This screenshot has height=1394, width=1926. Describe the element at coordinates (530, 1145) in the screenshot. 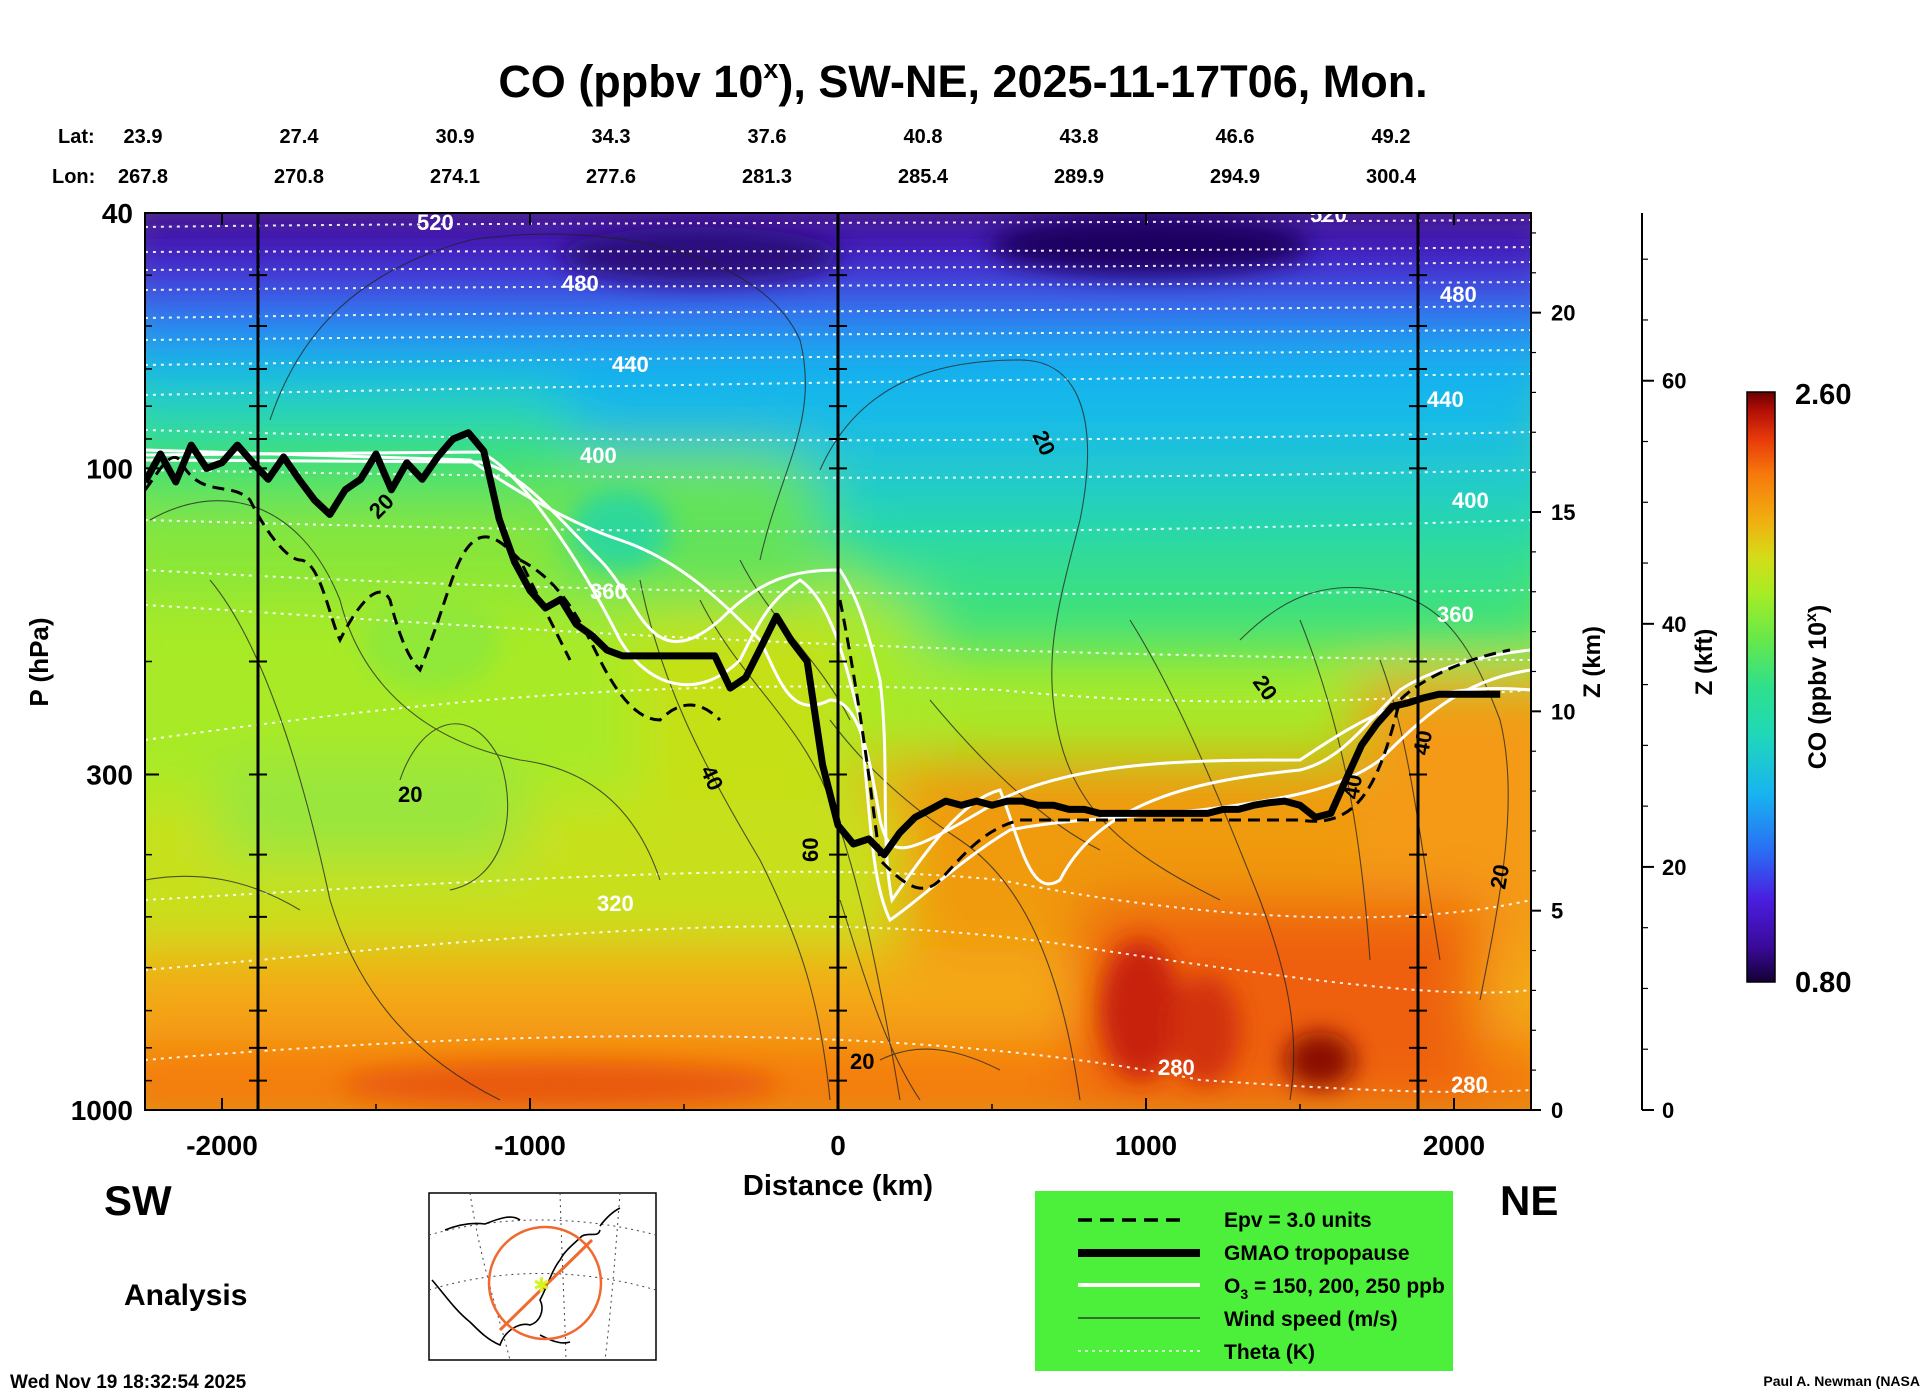

I see `x-tick-label: -1000` at that location.